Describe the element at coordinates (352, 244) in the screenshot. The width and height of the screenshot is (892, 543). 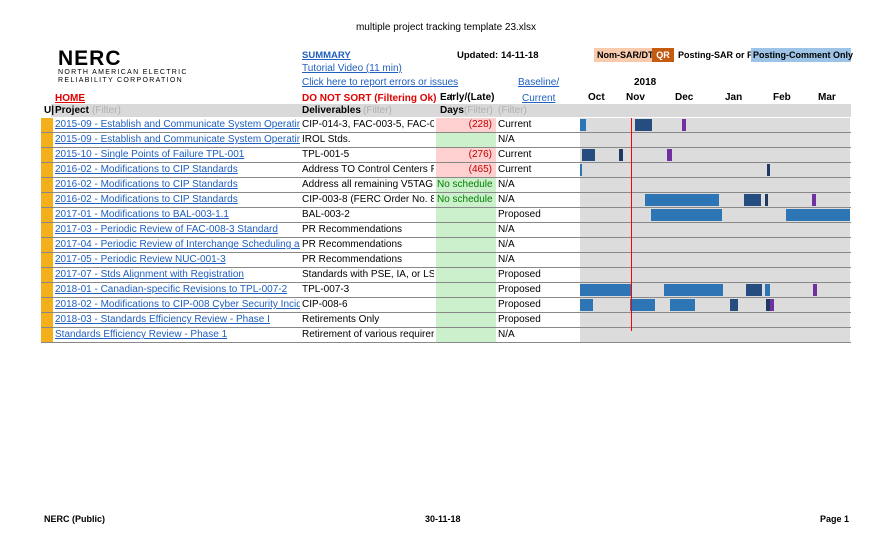
I see `deliverable-cell: PR Recommendations` at that location.